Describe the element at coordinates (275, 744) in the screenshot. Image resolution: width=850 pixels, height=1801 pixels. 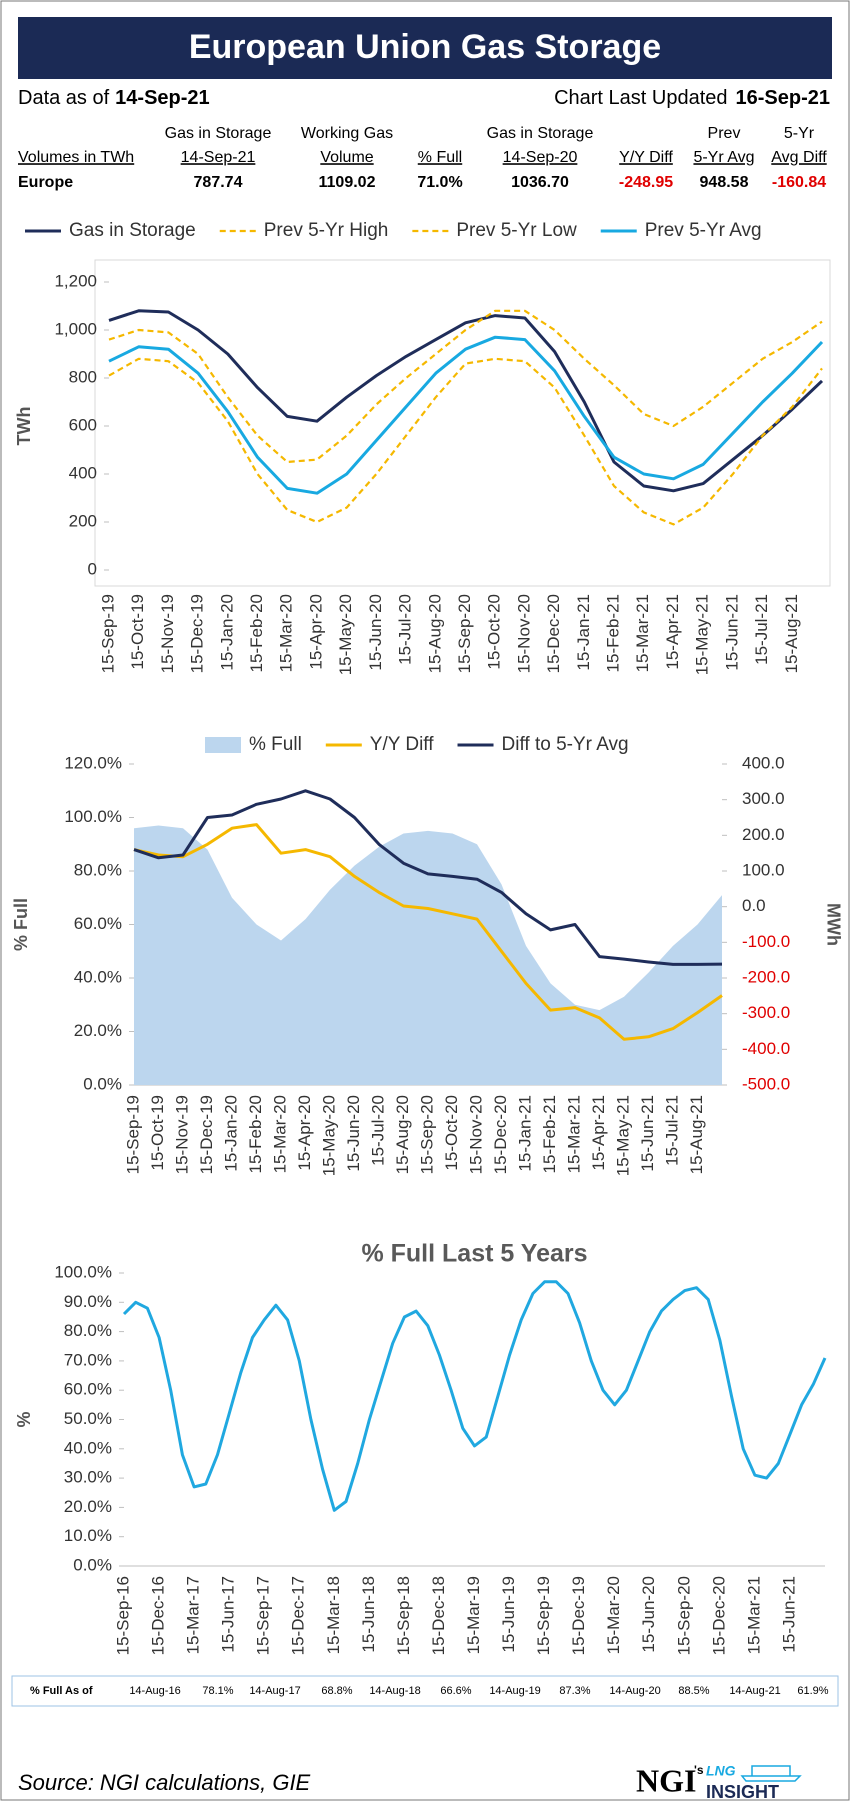
I see `legend-label: % Full` at that location.